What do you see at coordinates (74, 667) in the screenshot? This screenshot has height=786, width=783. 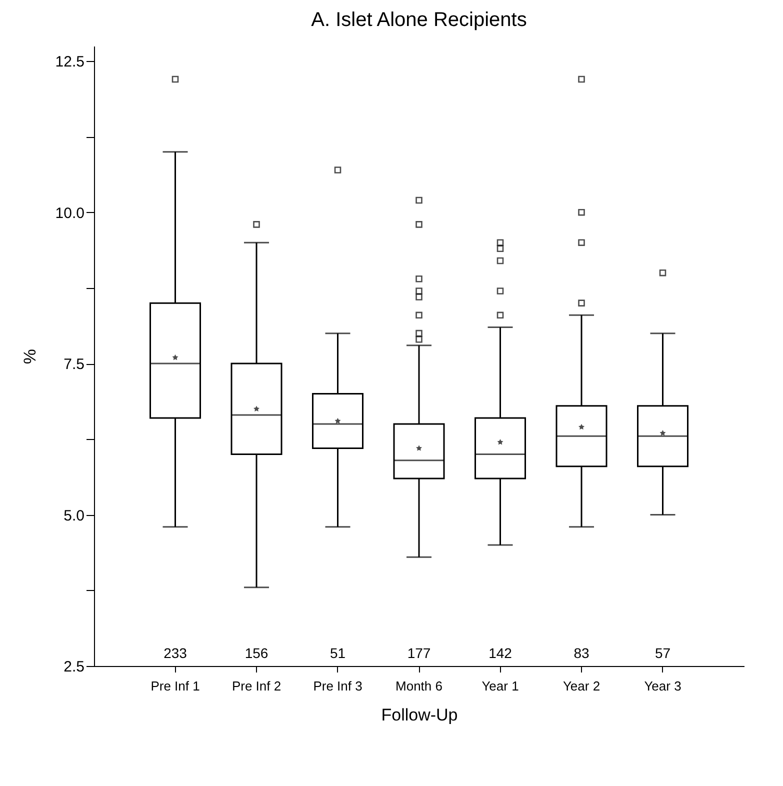 I see `y-tick-label: 2.5` at bounding box center [74, 667].